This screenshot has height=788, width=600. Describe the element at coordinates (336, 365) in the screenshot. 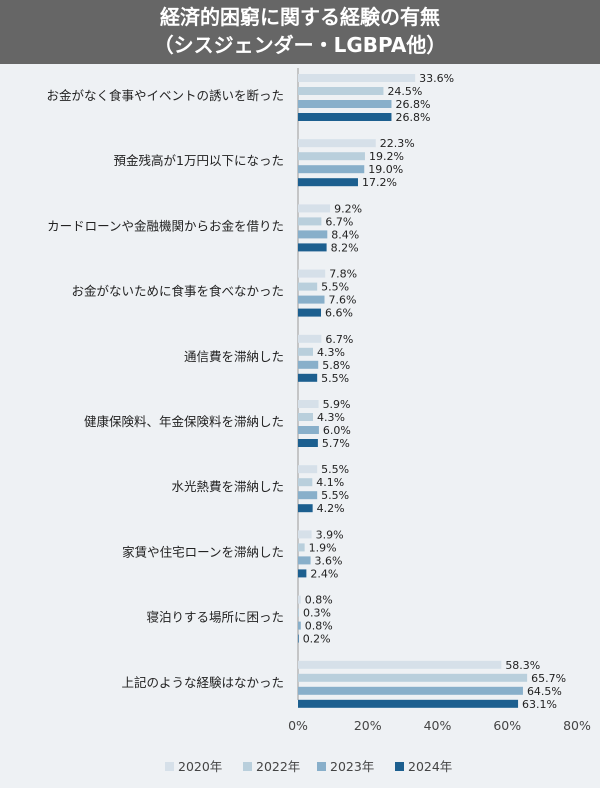

I see `data-label: 5.8%` at that location.